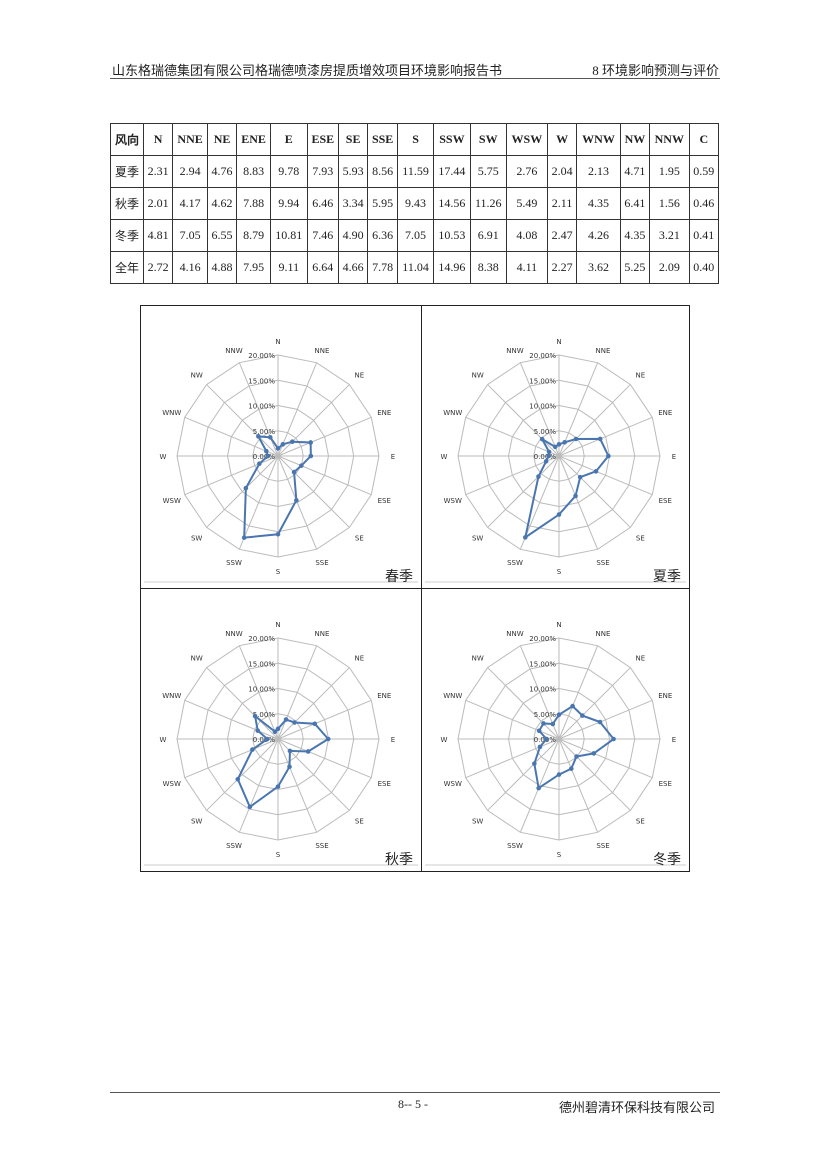  Describe the element at coordinates (382, 235) in the screenshot. I see `table-cell: 6.36` at that location.